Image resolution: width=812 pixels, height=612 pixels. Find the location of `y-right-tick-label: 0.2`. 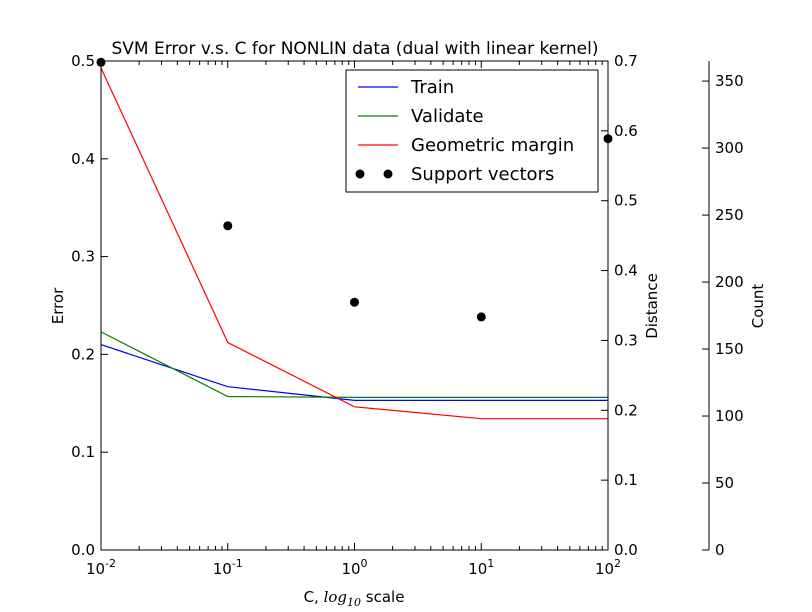

y-right-tick-label: 0.2 is located at coordinates (626, 410).